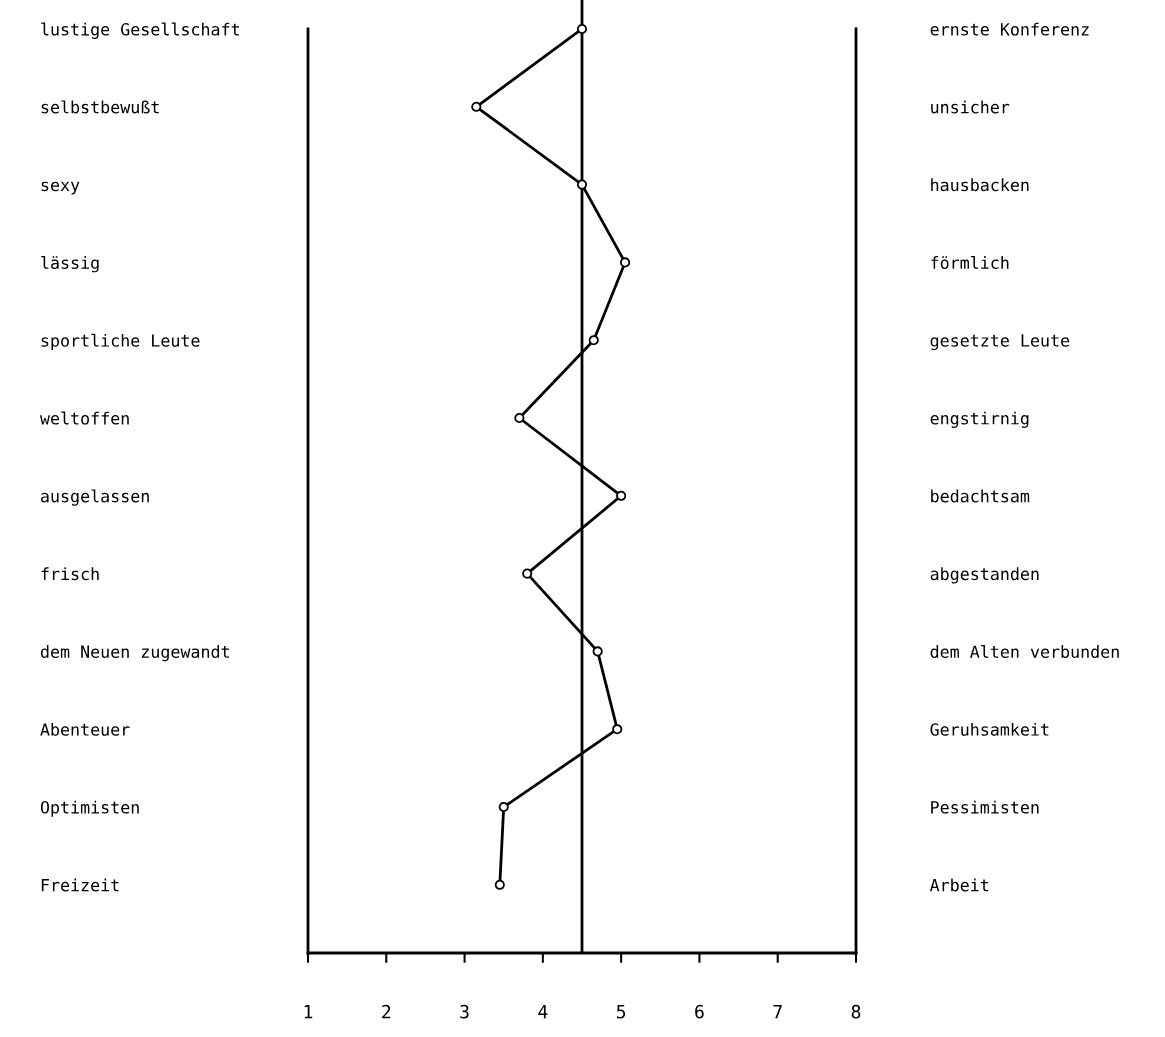  Describe the element at coordinates (85, 729) in the screenshot. I see `y-tick-label: Abenteuer` at that location.